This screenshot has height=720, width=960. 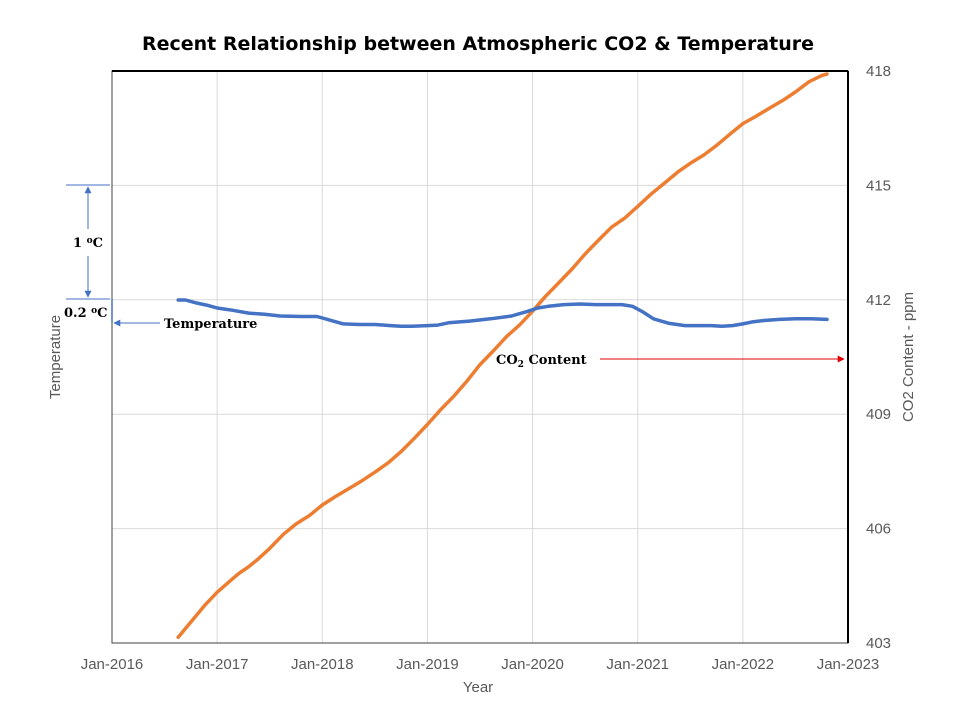 What do you see at coordinates (878, 300) in the screenshot?
I see `y-right-tick-label: 412` at bounding box center [878, 300].